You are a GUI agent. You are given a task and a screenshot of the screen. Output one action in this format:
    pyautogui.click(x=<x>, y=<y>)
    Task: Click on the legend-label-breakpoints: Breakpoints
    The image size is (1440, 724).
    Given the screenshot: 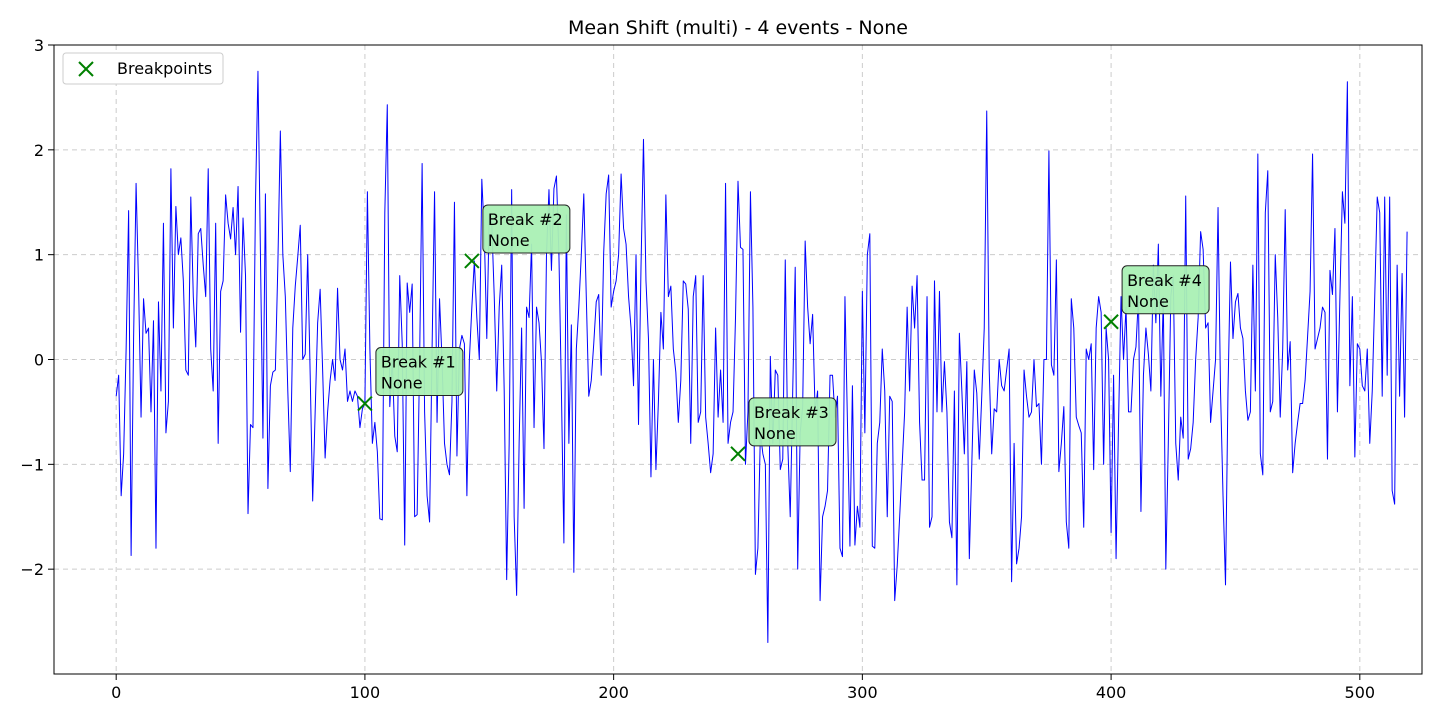 What is the action you would take?
    pyautogui.click(x=164, y=68)
    